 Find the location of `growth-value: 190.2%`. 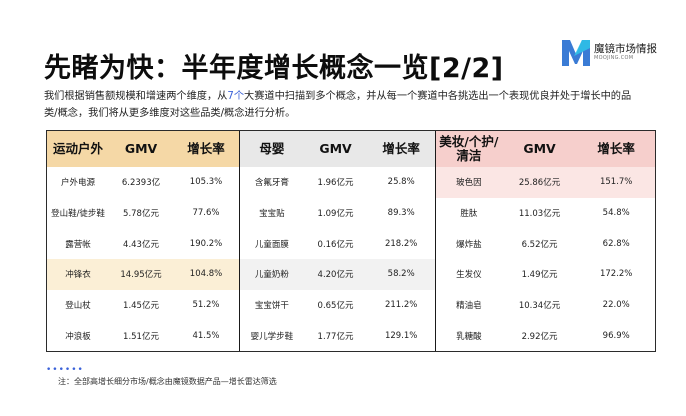

growth-value: 190.2% is located at coordinates (206, 243).